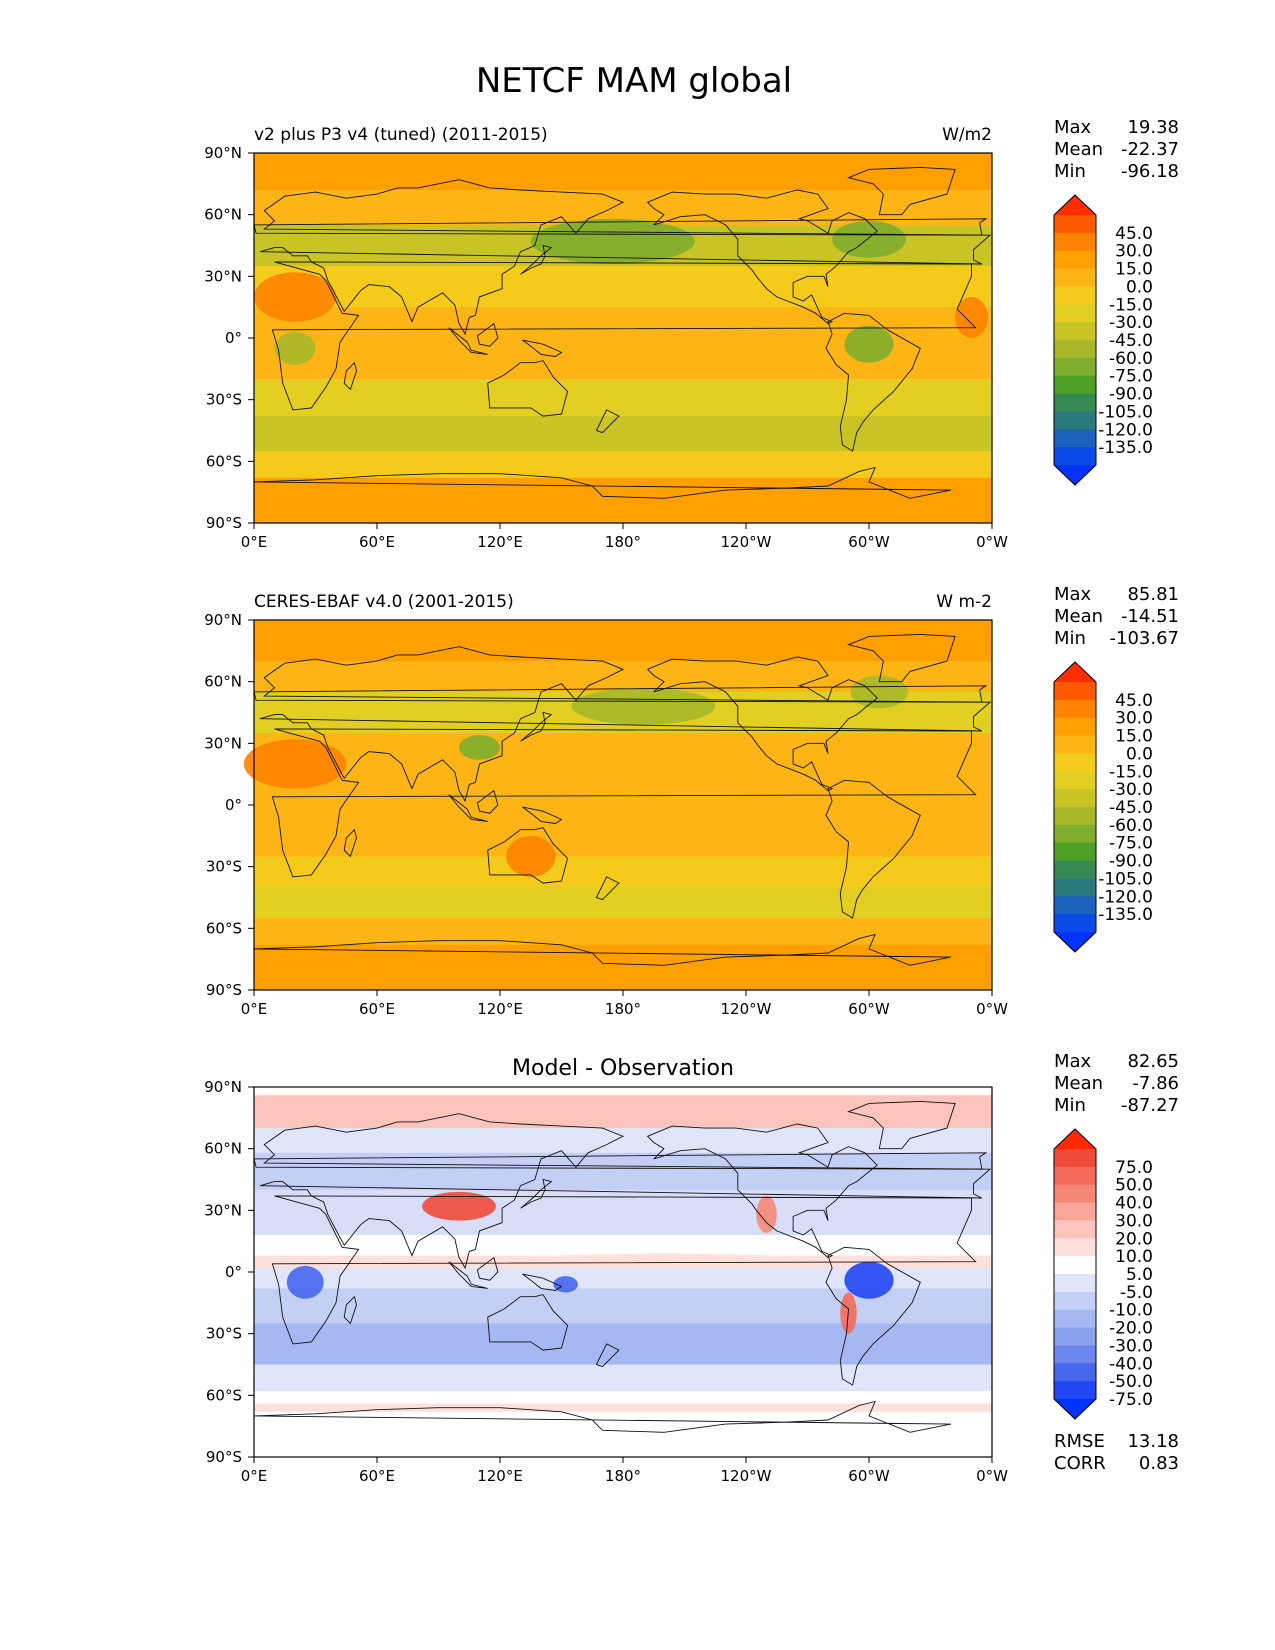  Describe the element at coordinates (1079, 1441) in the screenshot. I see `footer-label-rmse: RMSE` at that location.